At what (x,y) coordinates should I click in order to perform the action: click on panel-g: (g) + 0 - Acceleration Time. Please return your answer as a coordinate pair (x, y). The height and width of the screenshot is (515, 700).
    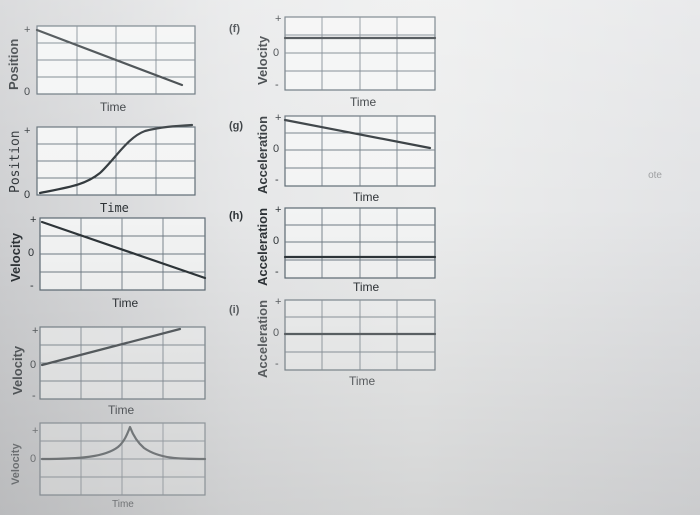
    Looking at the image, I should click on (340, 158).